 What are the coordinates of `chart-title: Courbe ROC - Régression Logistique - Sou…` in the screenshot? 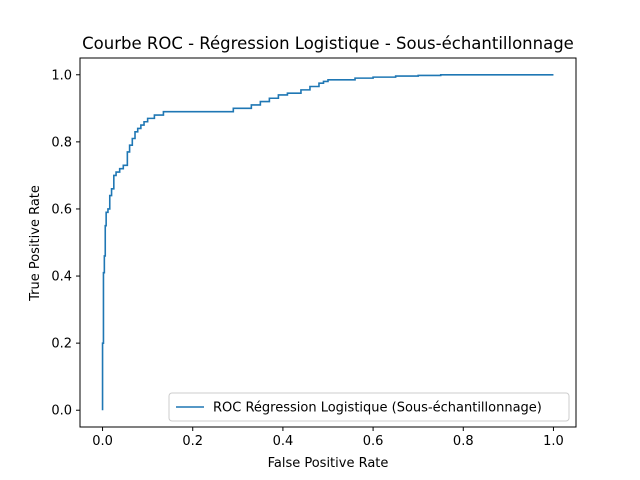 It's located at (328, 43).